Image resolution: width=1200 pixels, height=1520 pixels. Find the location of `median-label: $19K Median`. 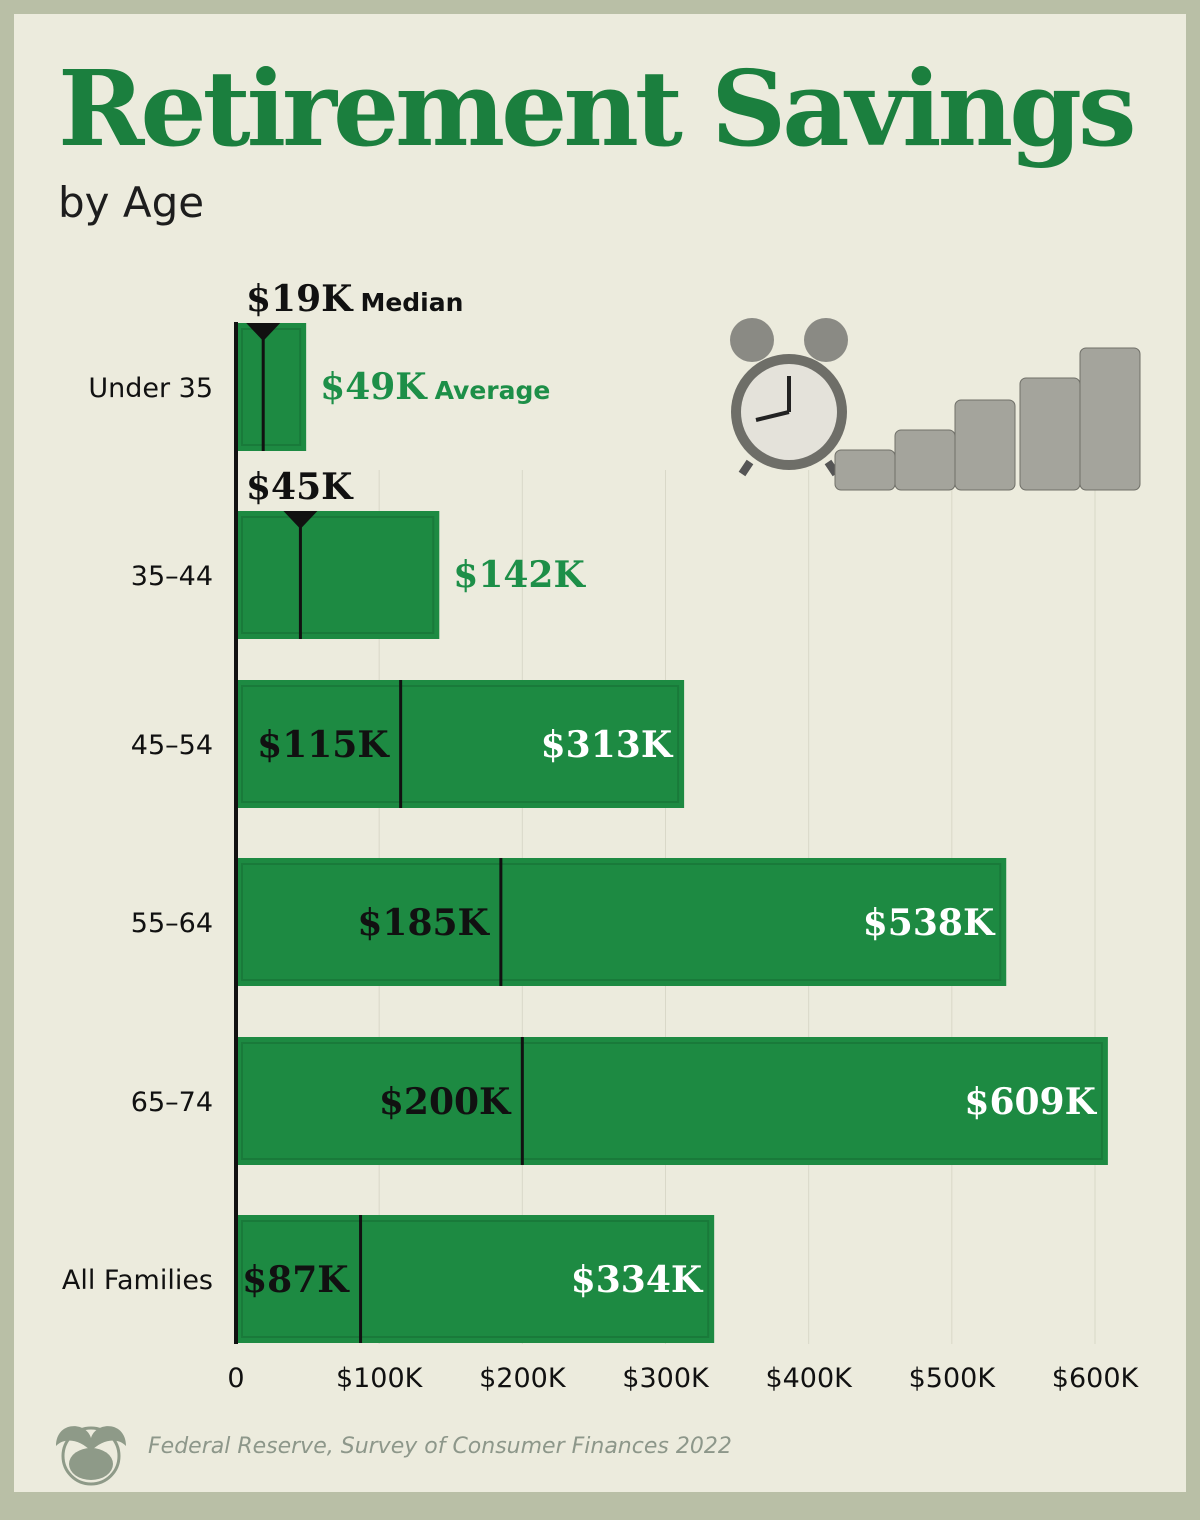

median-label: $19K Median is located at coordinates (354, 299).